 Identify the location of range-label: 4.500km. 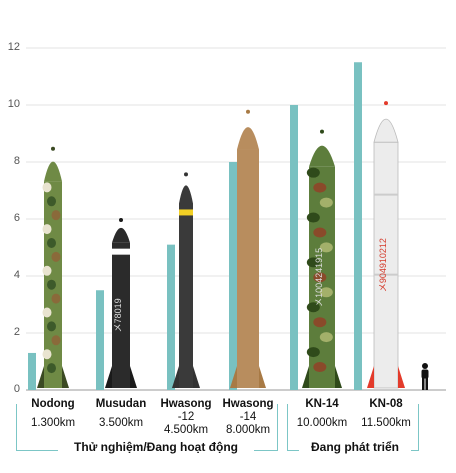
(186, 430).